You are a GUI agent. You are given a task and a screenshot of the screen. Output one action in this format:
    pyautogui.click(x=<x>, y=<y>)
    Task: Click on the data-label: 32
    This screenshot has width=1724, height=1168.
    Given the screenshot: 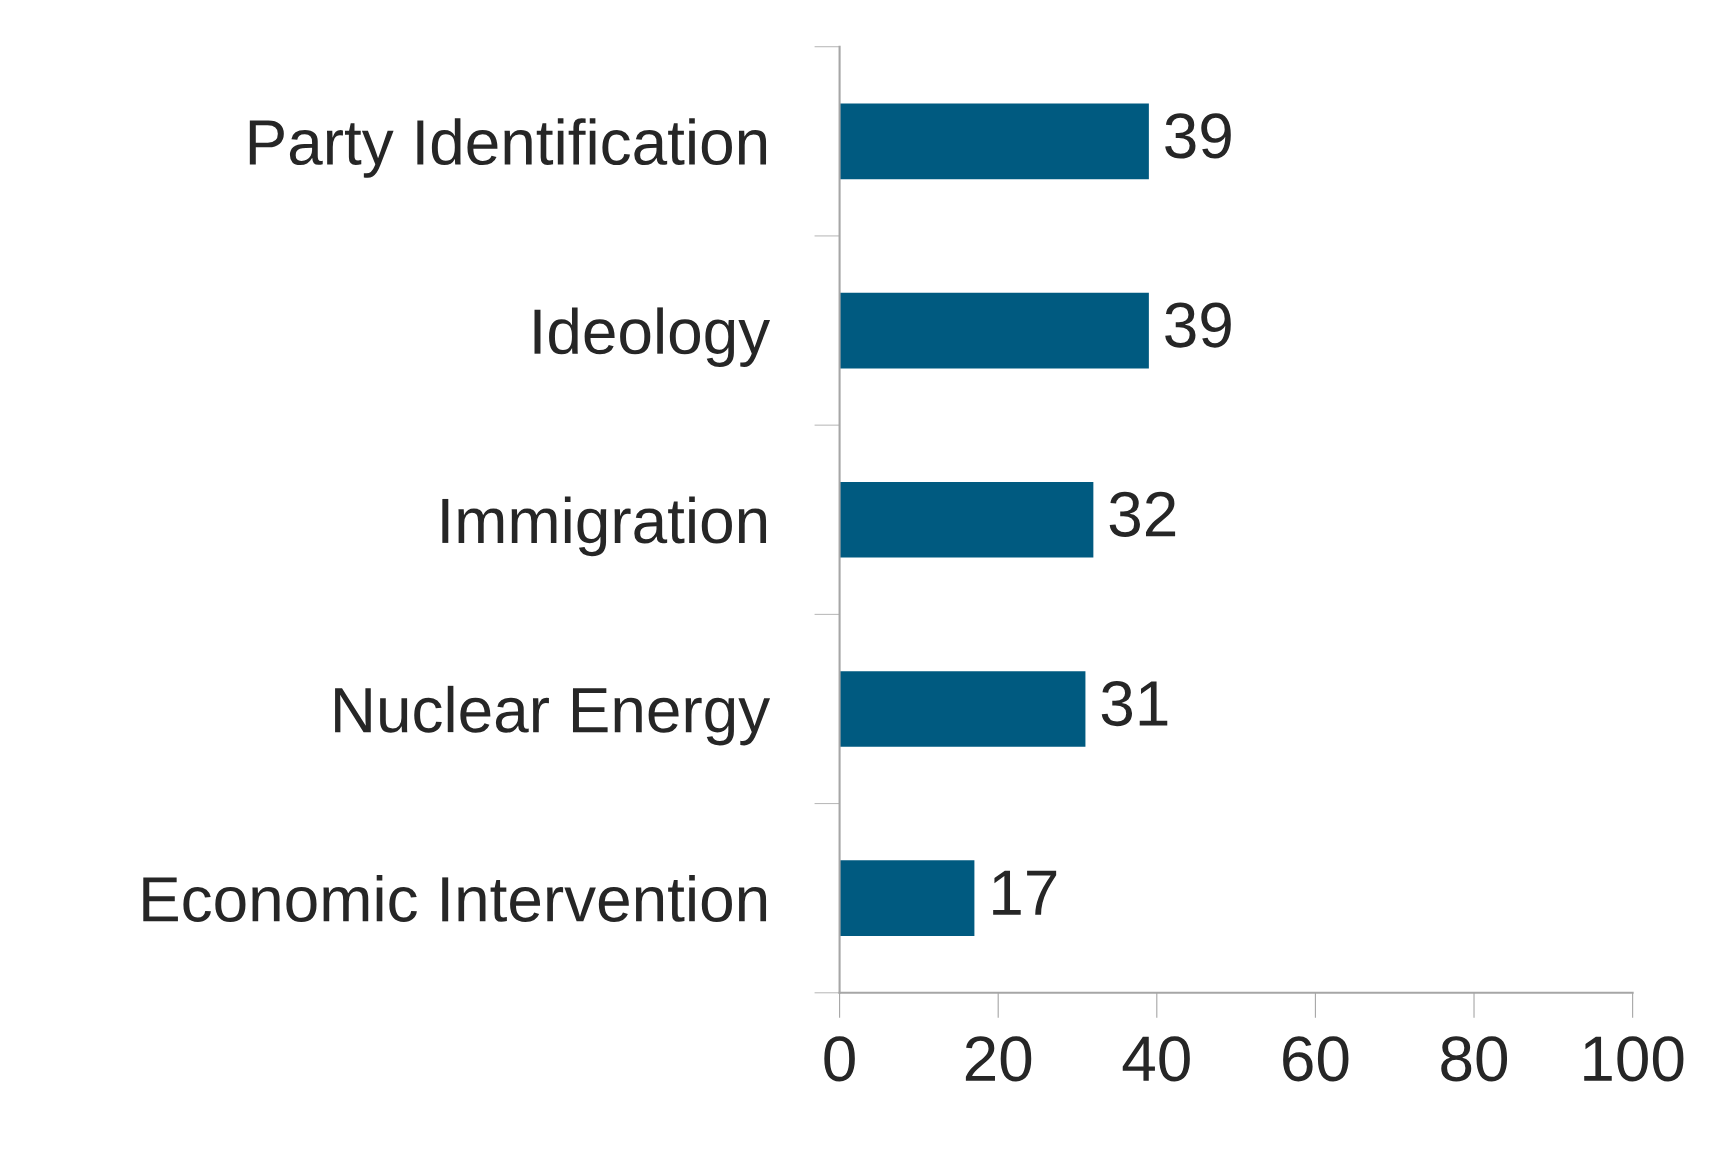 What is the action you would take?
    pyautogui.click(x=1142, y=514)
    